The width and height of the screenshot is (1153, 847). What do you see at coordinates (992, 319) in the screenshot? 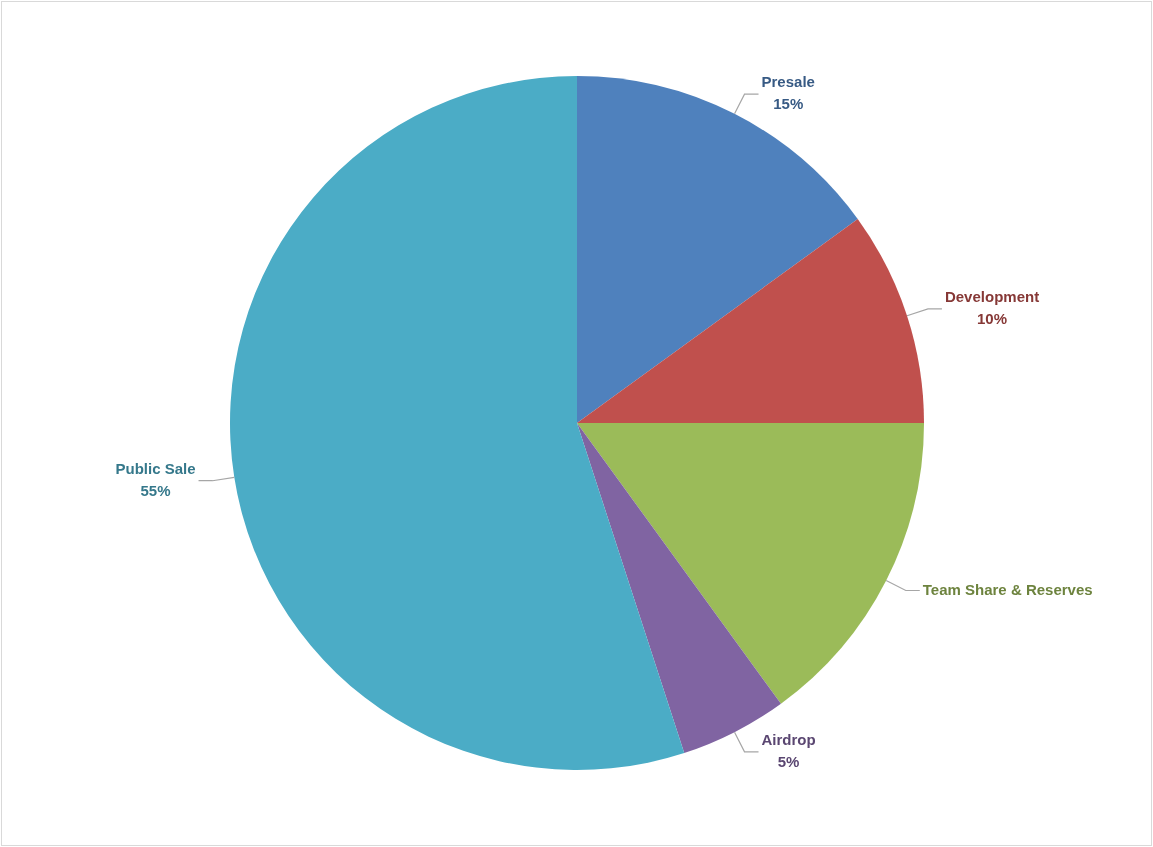
I see `data-label: 10%` at bounding box center [992, 319].